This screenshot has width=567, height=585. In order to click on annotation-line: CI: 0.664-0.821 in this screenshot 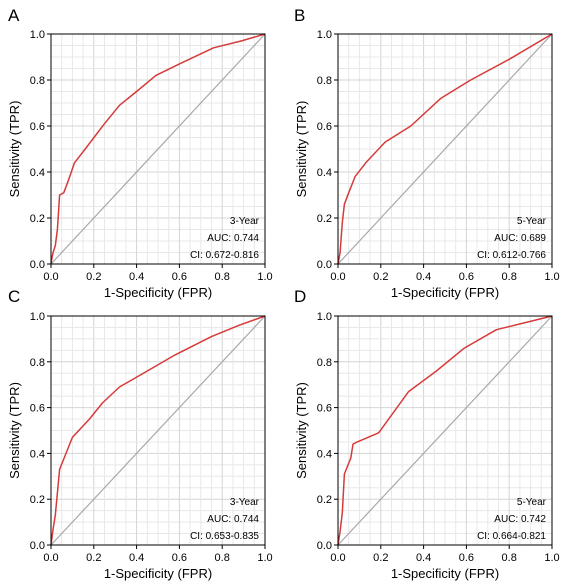, I will do `click(511, 536)`.